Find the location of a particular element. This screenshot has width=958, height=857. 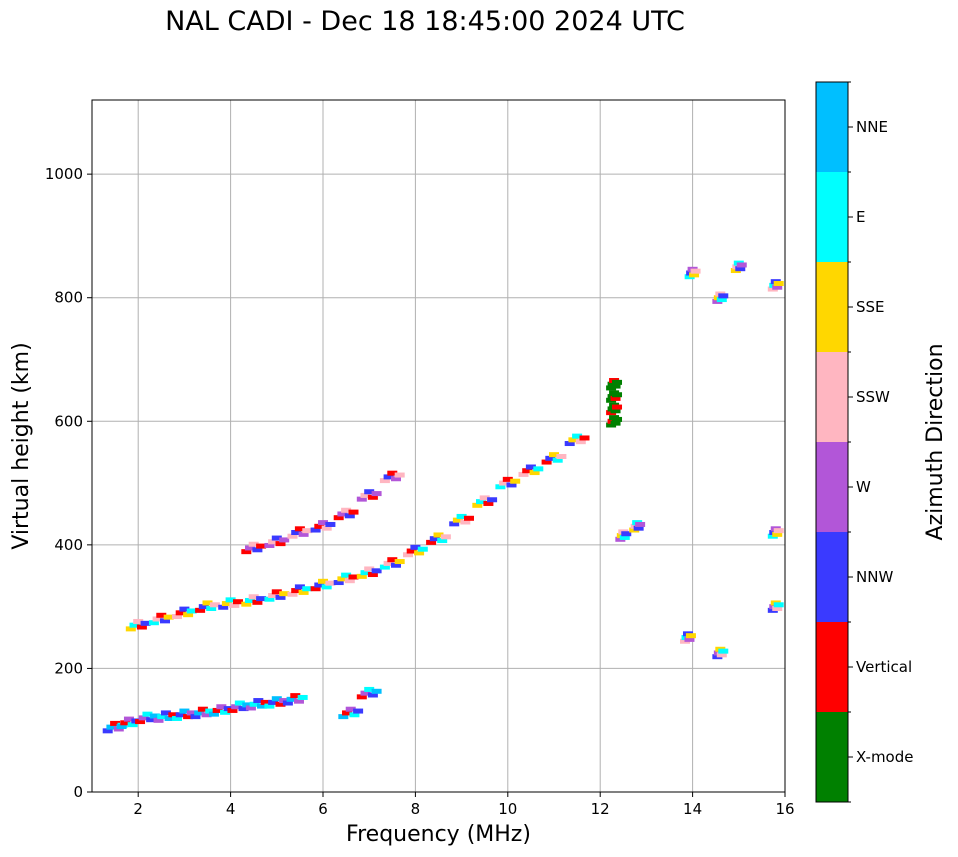

y-tick-label: 0 is located at coordinates (78, 792).